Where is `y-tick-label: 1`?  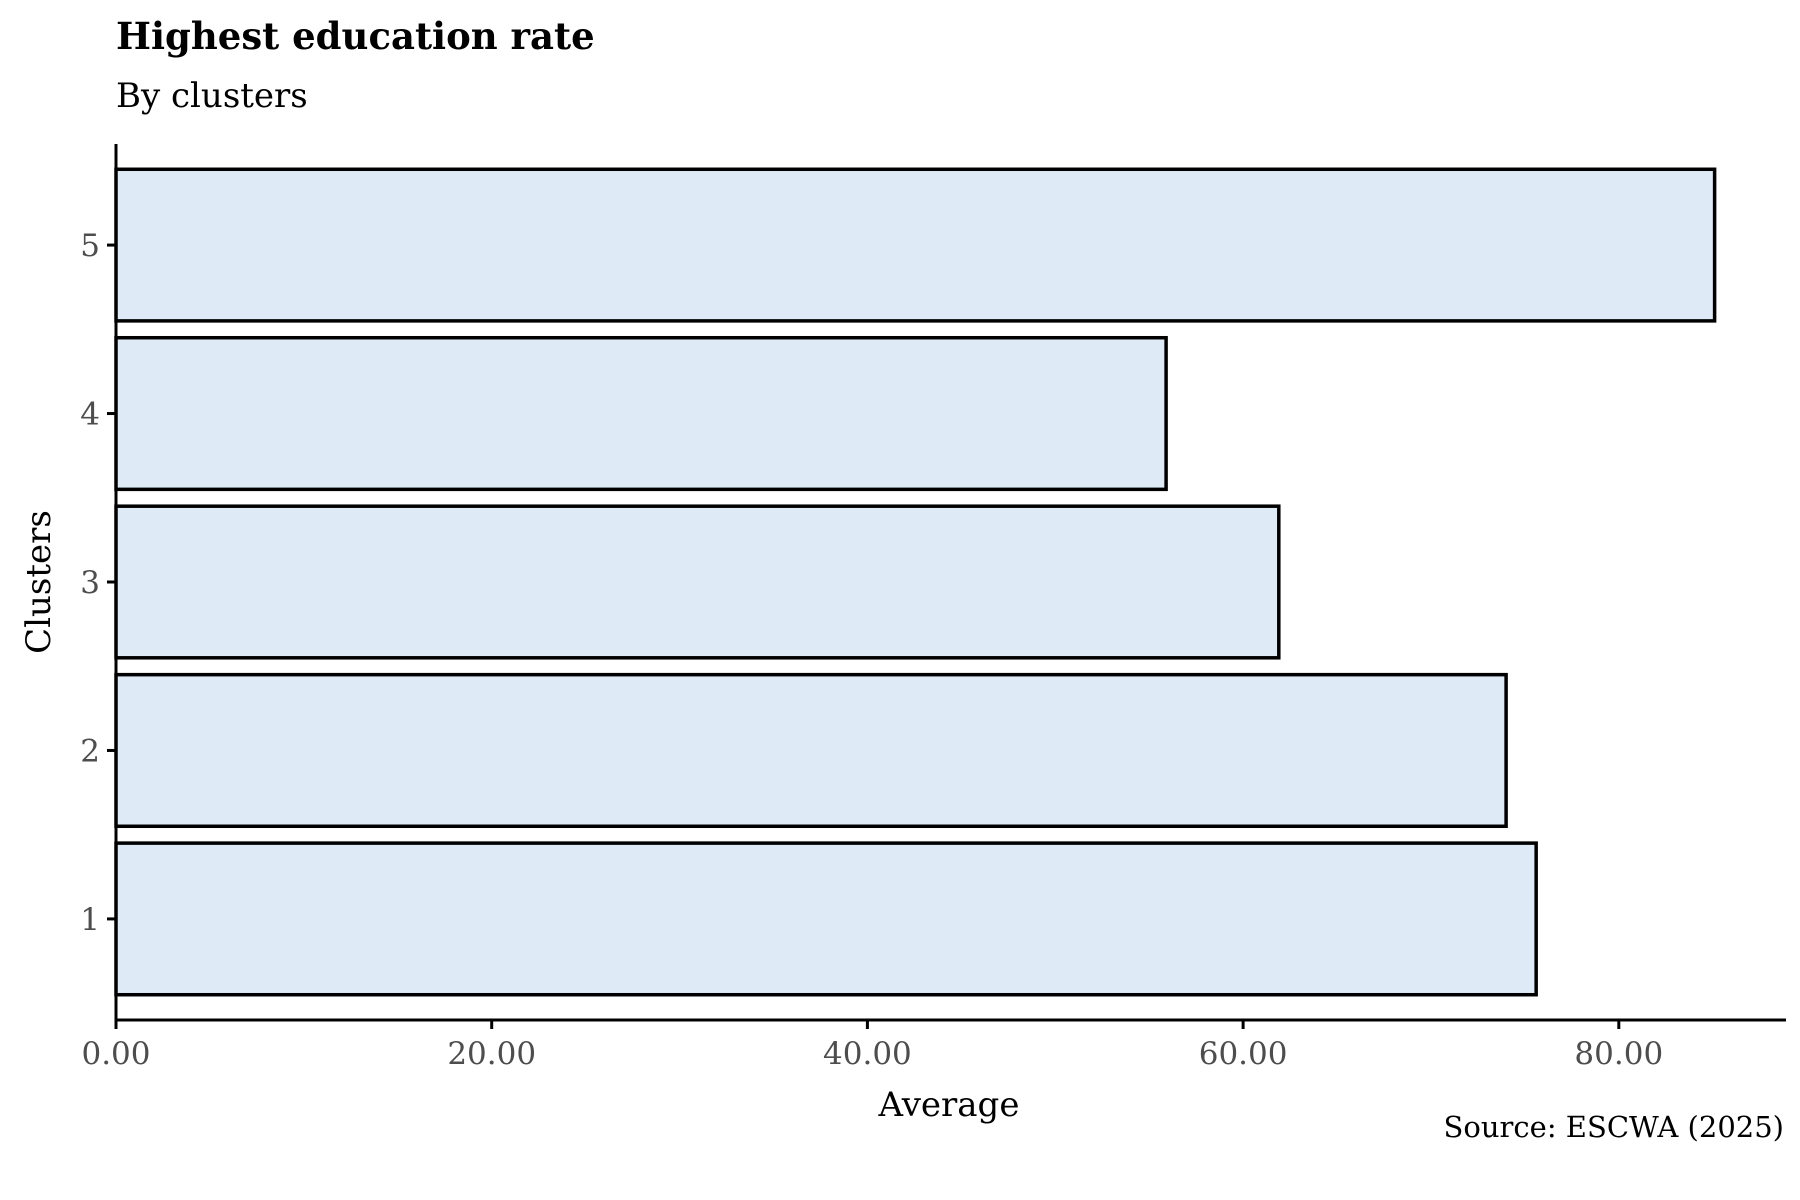
y-tick-label: 1 is located at coordinates (90, 920).